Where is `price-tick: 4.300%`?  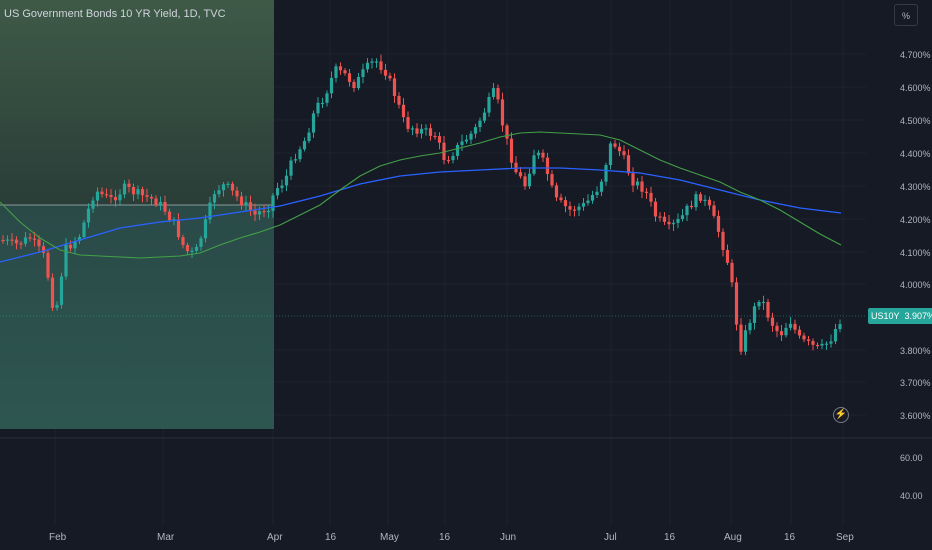
price-tick: 4.300% is located at coordinates (915, 187).